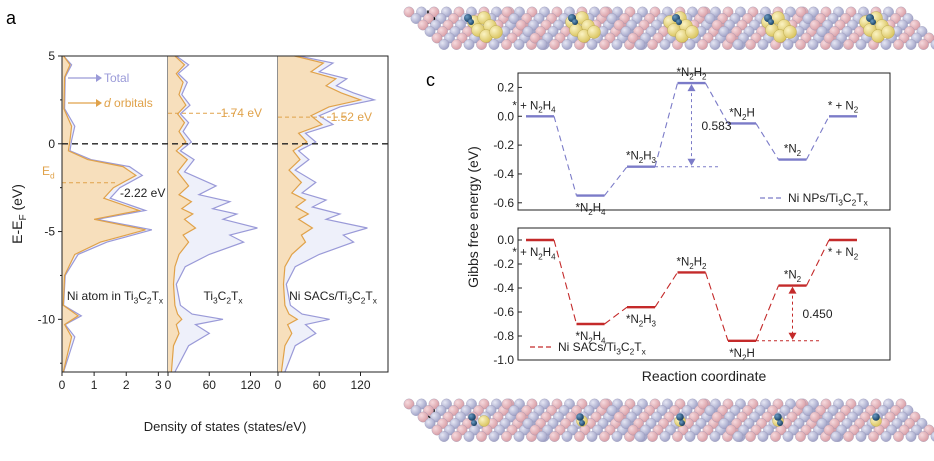 This screenshot has height=461, width=934. What do you see at coordinates (250, 385) in the screenshot?
I see `dos-xtick-label: 120` at bounding box center [250, 385].